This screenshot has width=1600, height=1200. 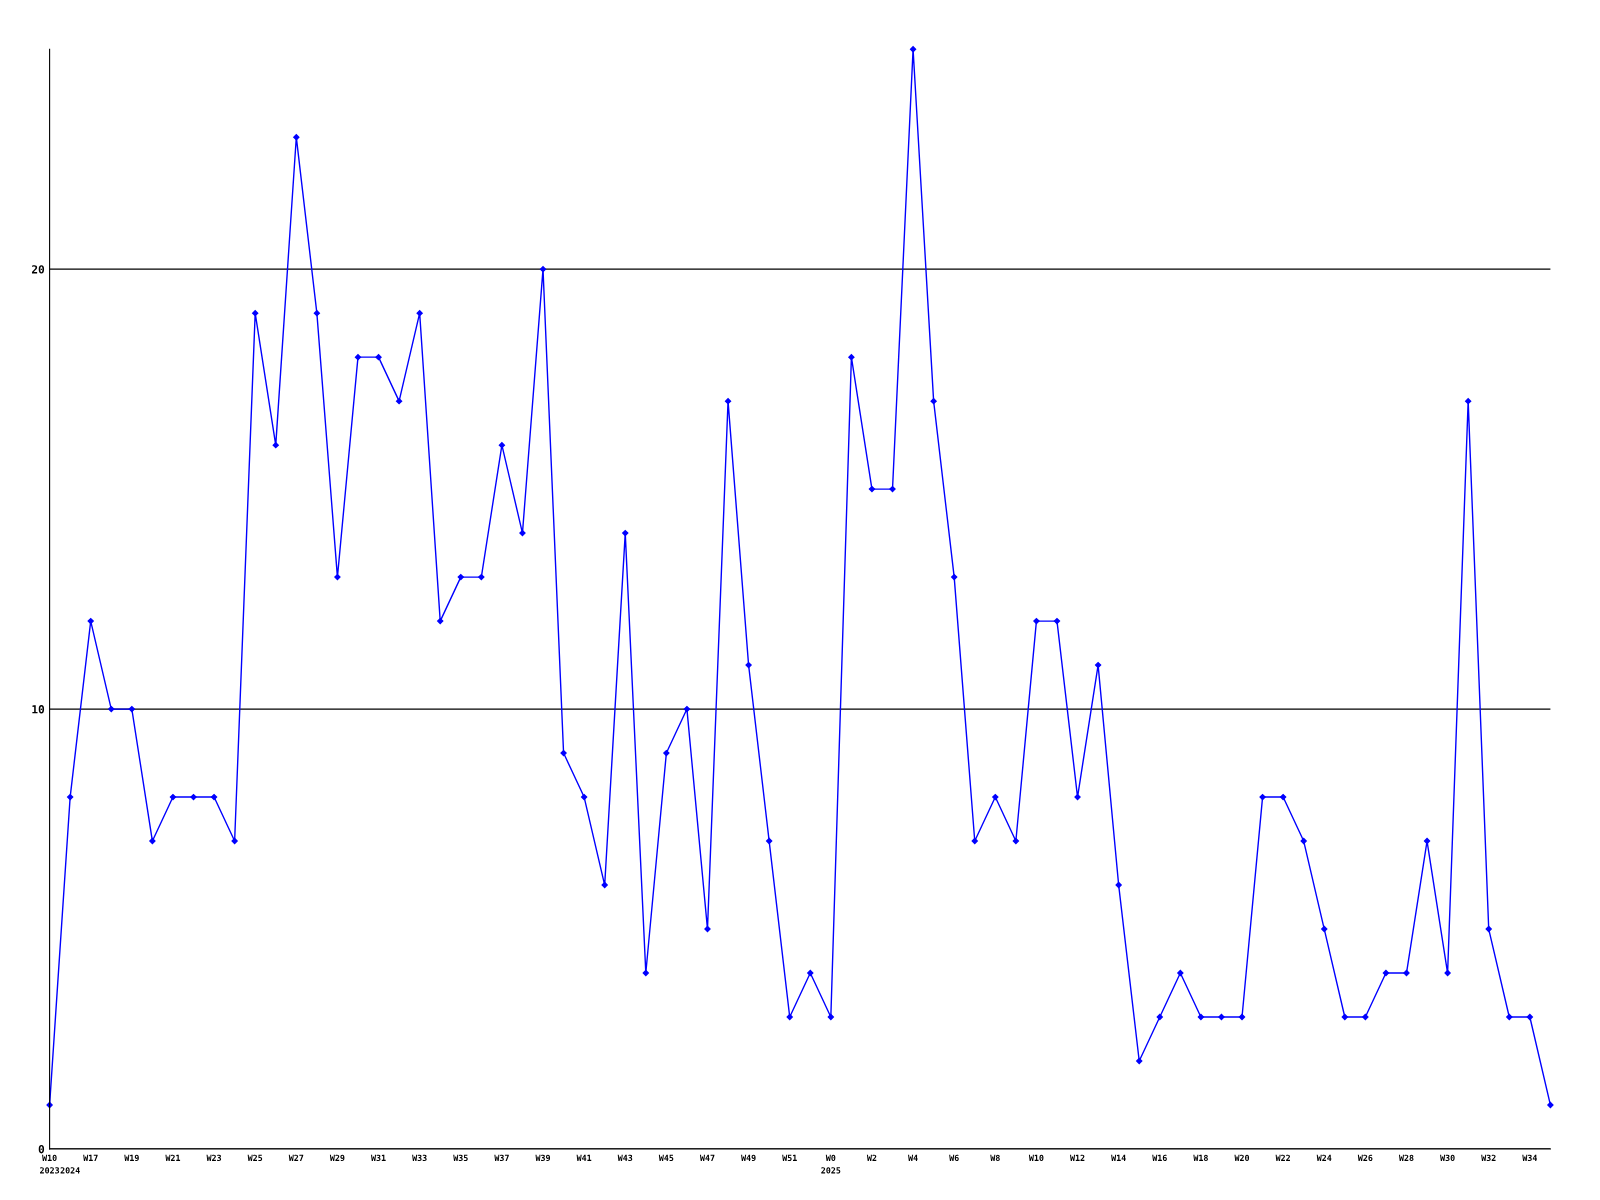 I want to click on x-tick-label: W26, so click(x=1365, y=1158).